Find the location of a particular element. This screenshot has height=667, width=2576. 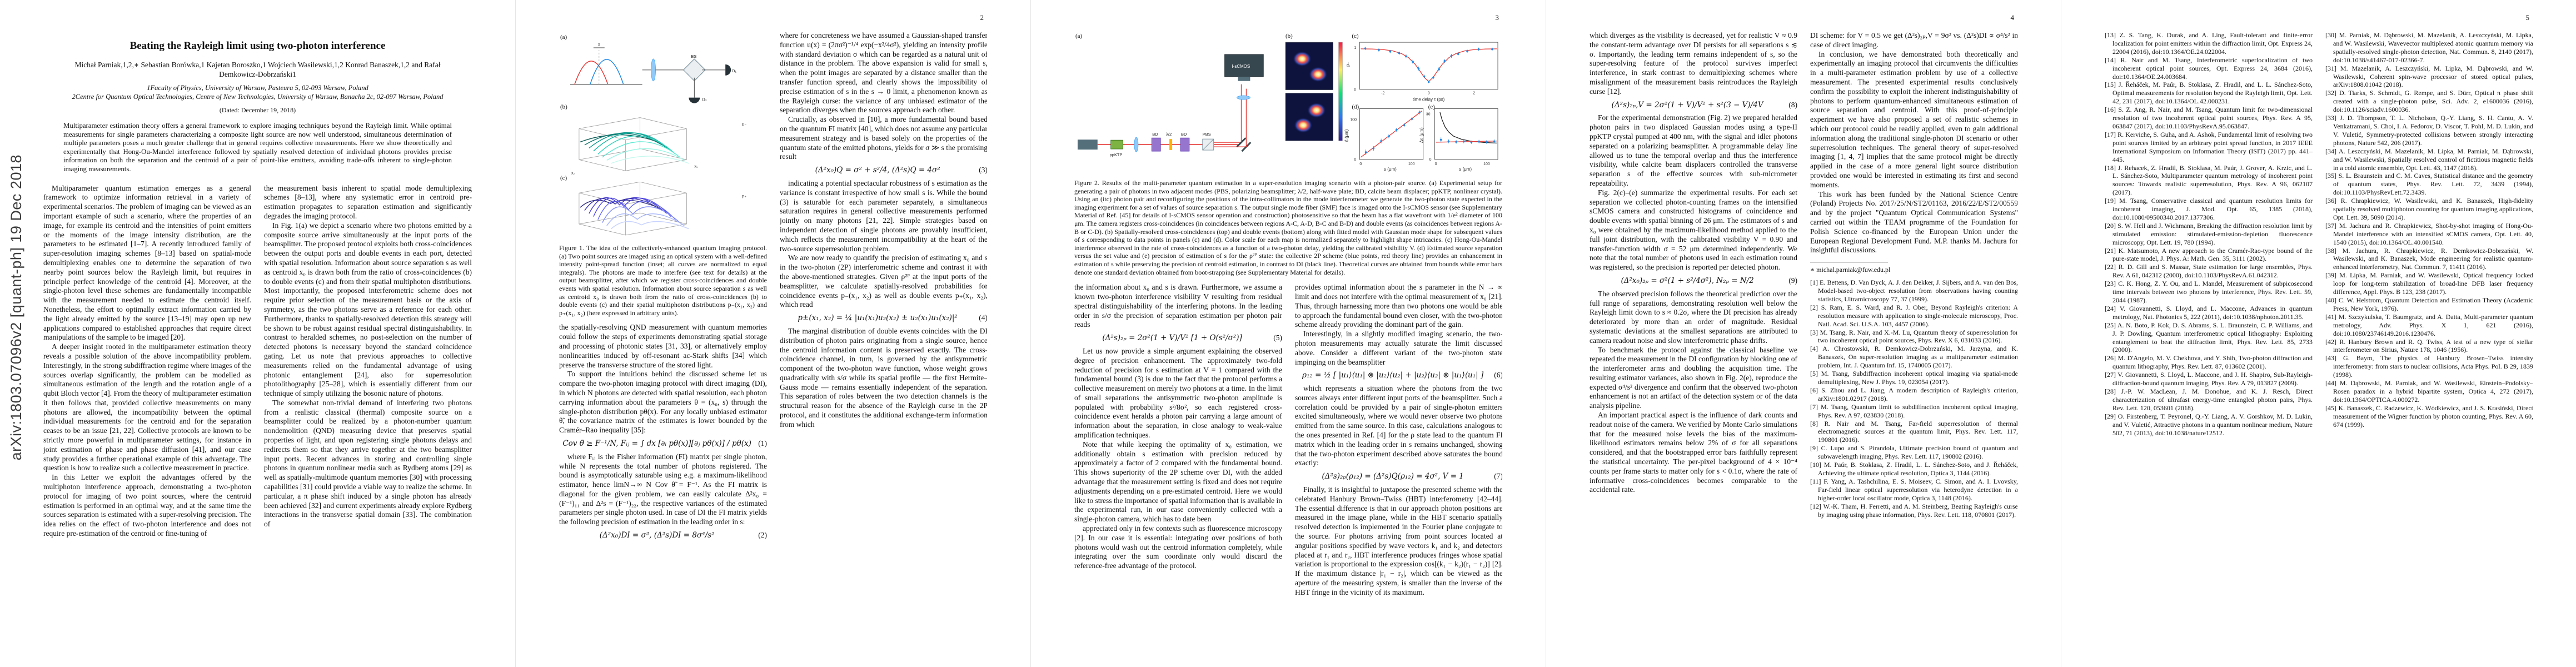

fig2-e-xlabel: s (μm) is located at coordinates (1465, 169).